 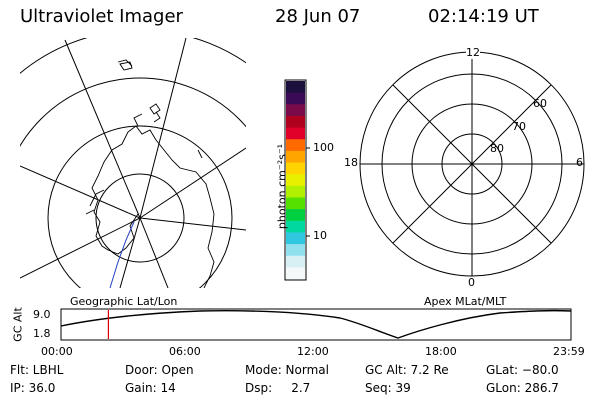 I want to click on altitude-curve, so click(x=316, y=324).